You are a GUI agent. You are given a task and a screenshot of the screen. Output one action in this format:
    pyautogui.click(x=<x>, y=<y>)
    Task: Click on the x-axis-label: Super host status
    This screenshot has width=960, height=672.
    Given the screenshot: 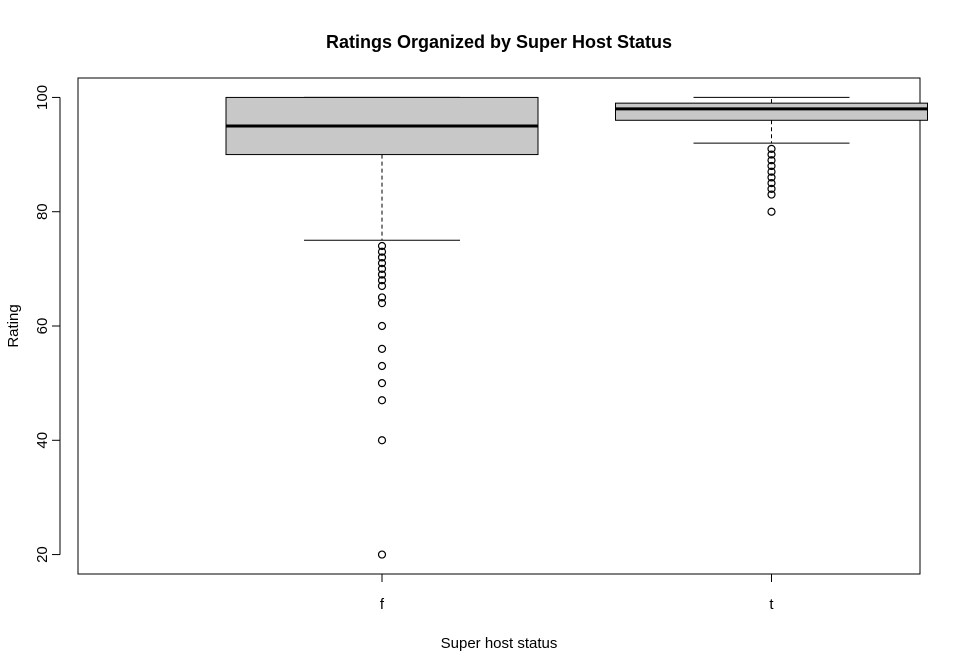 What is the action you would take?
    pyautogui.click(x=499, y=643)
    